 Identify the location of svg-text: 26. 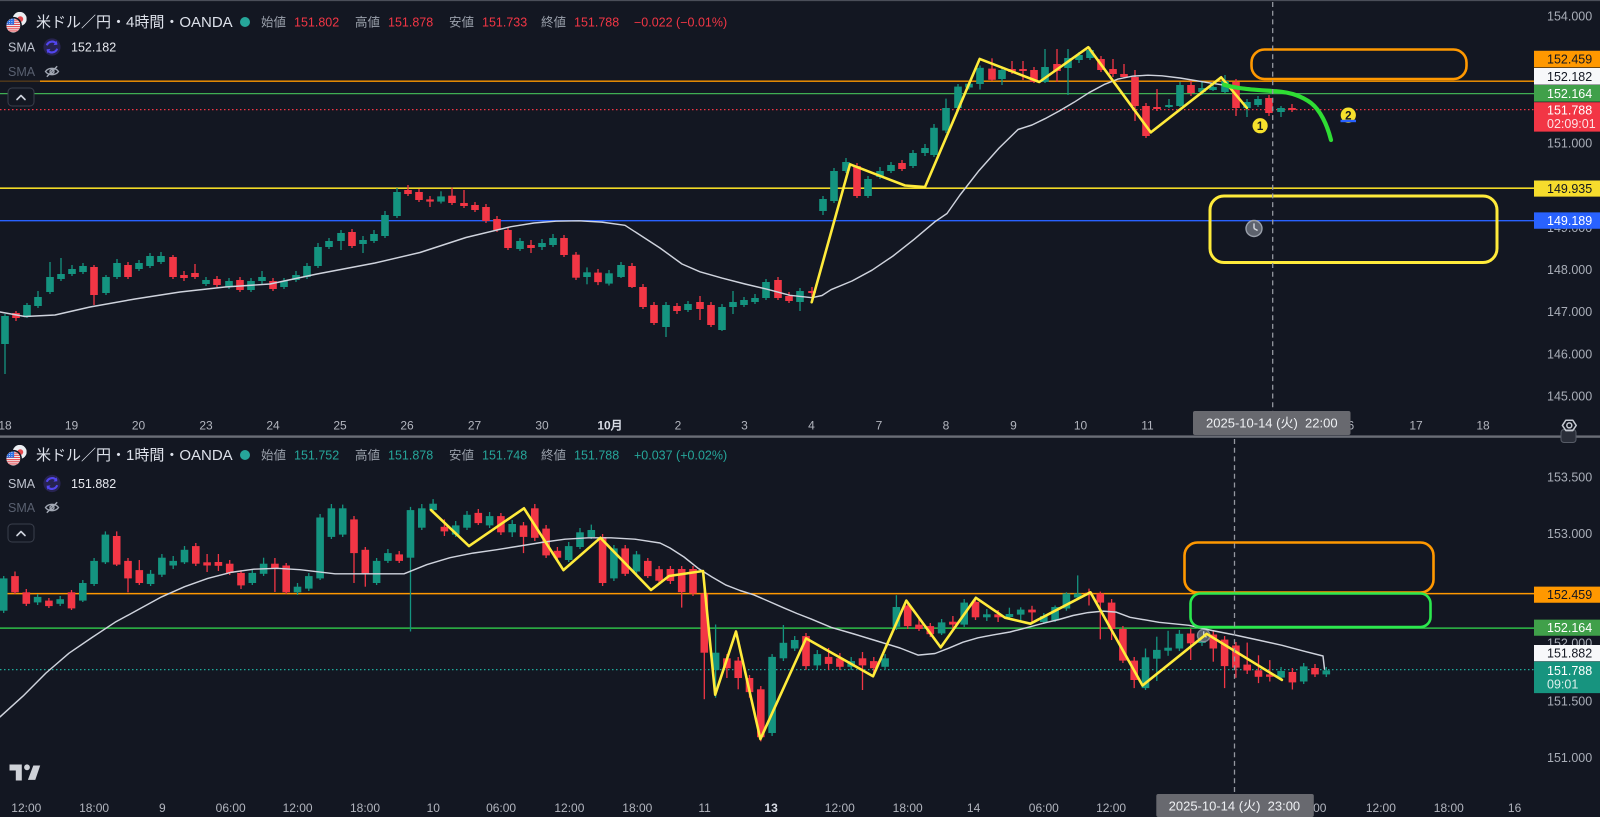
(407, 426).